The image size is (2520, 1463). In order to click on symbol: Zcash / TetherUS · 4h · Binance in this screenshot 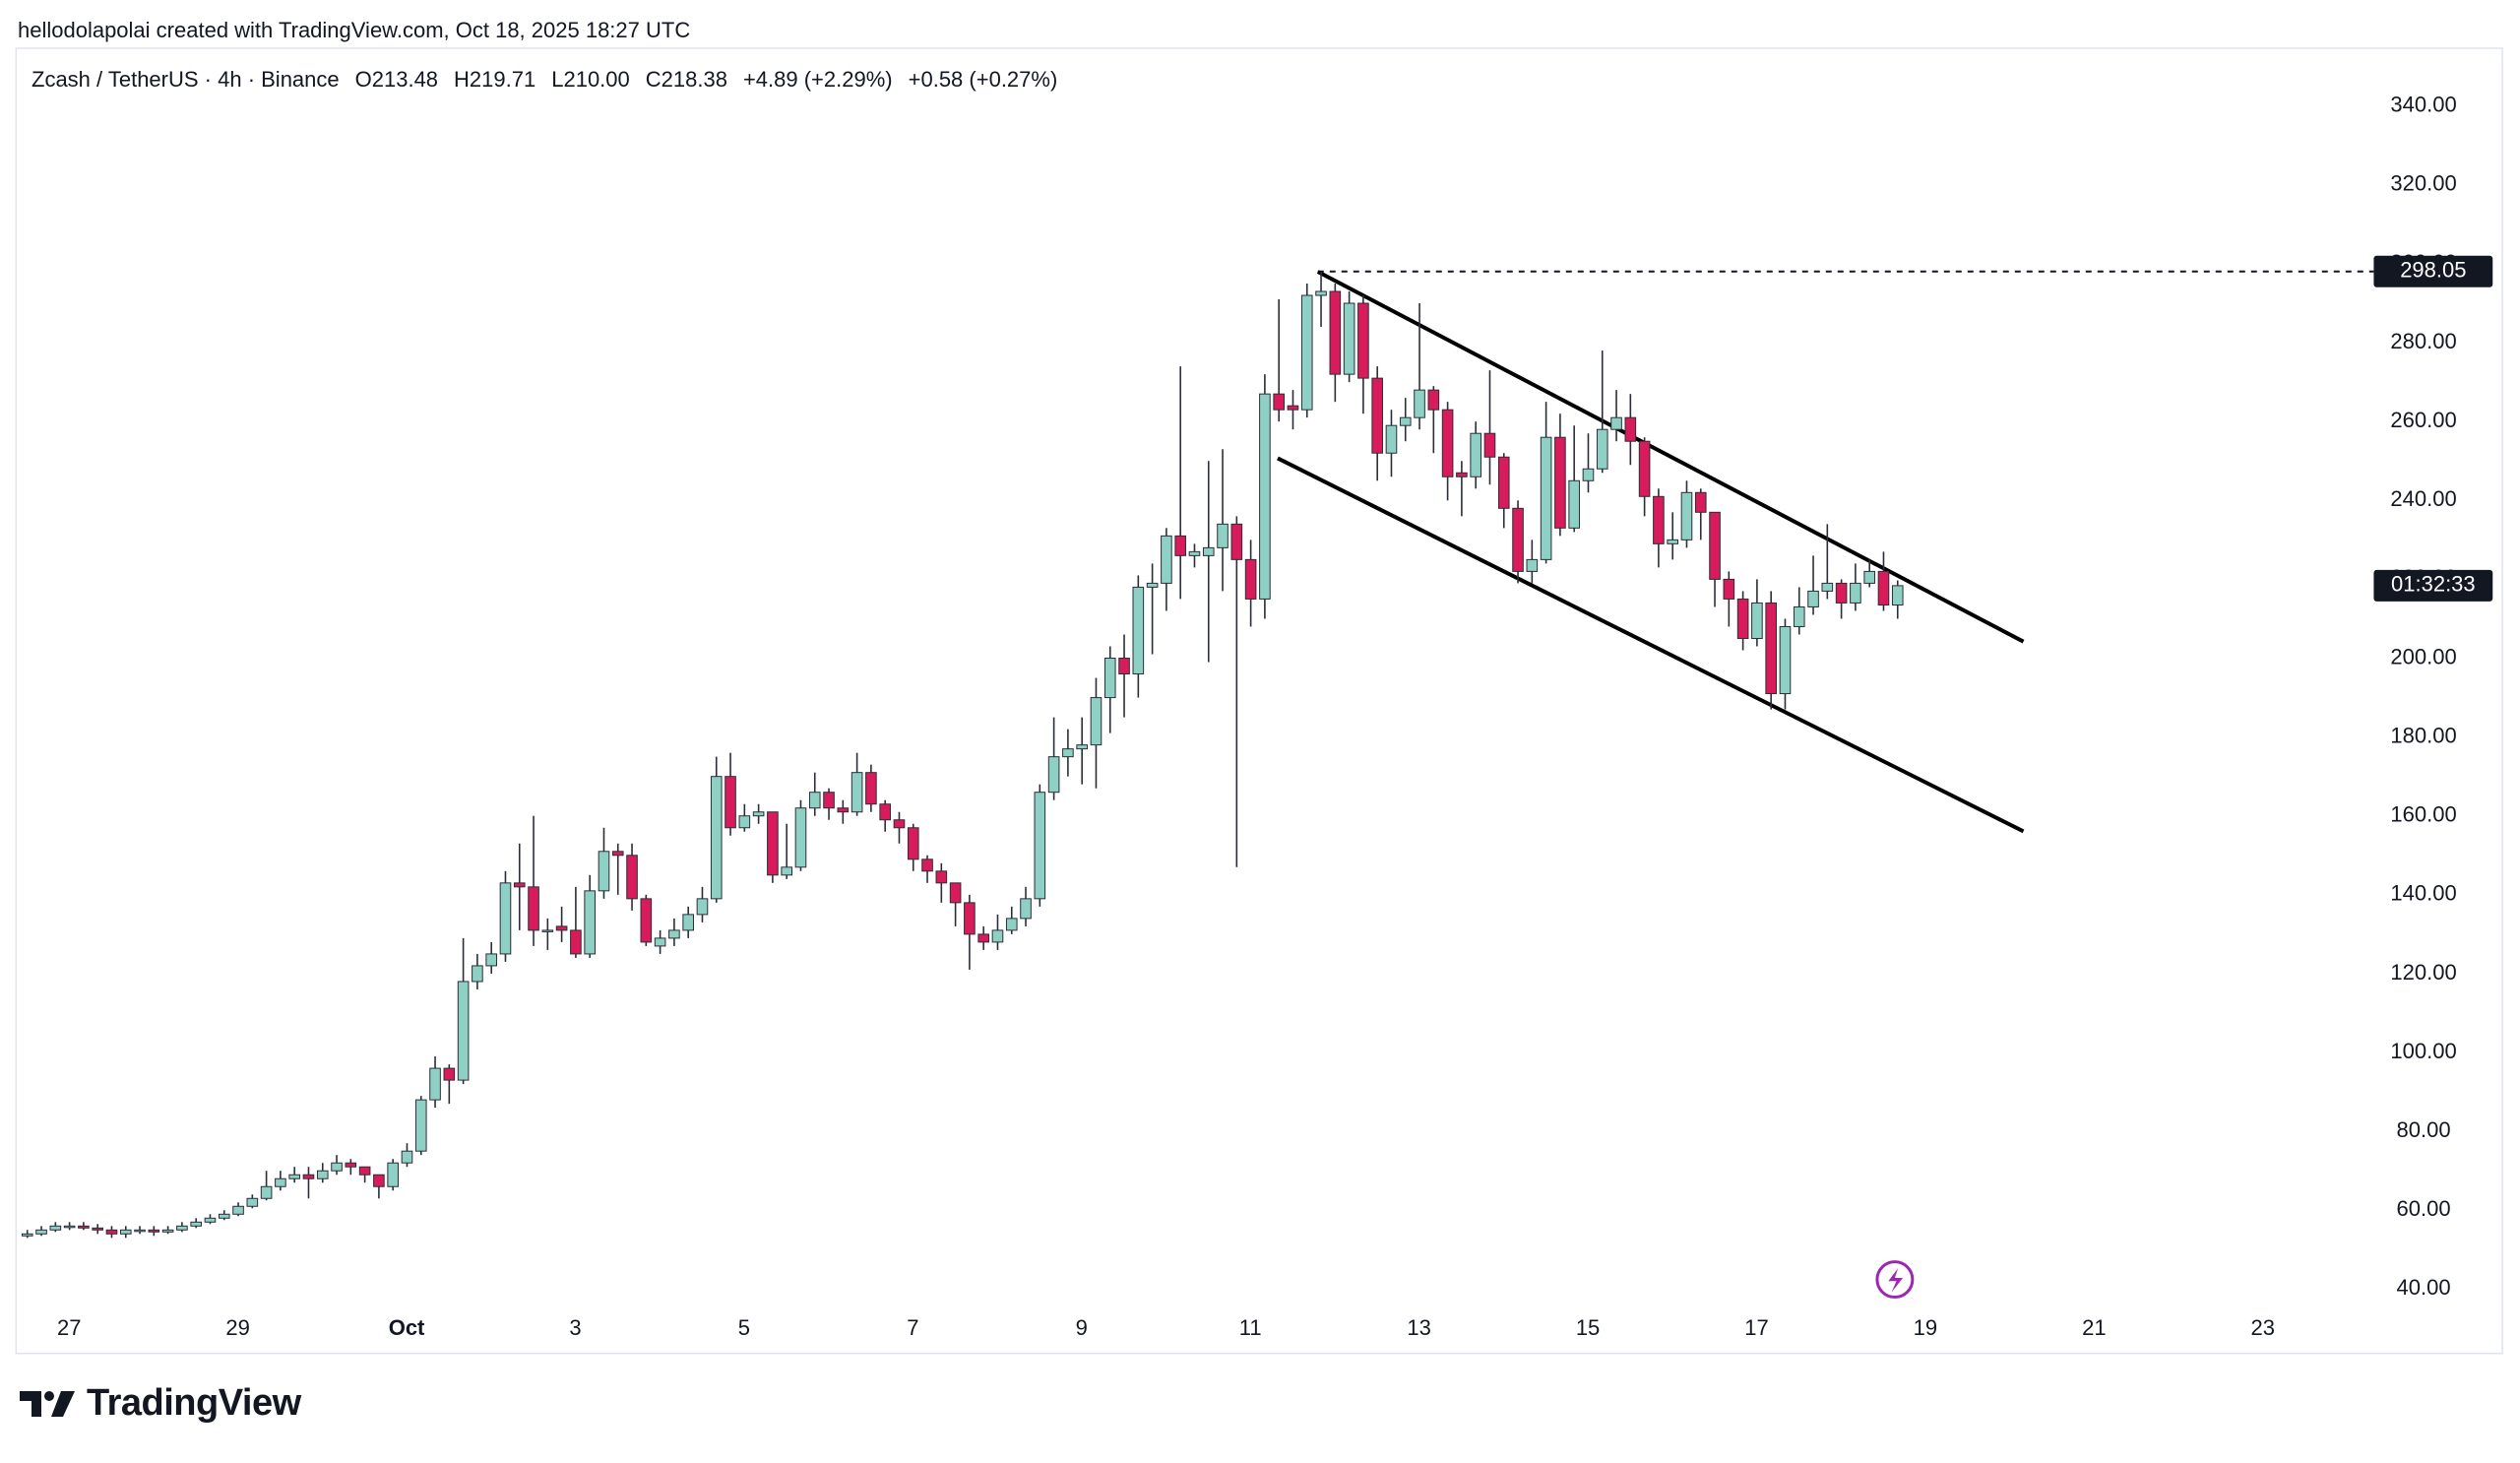, I will do `click(186, 79)`.